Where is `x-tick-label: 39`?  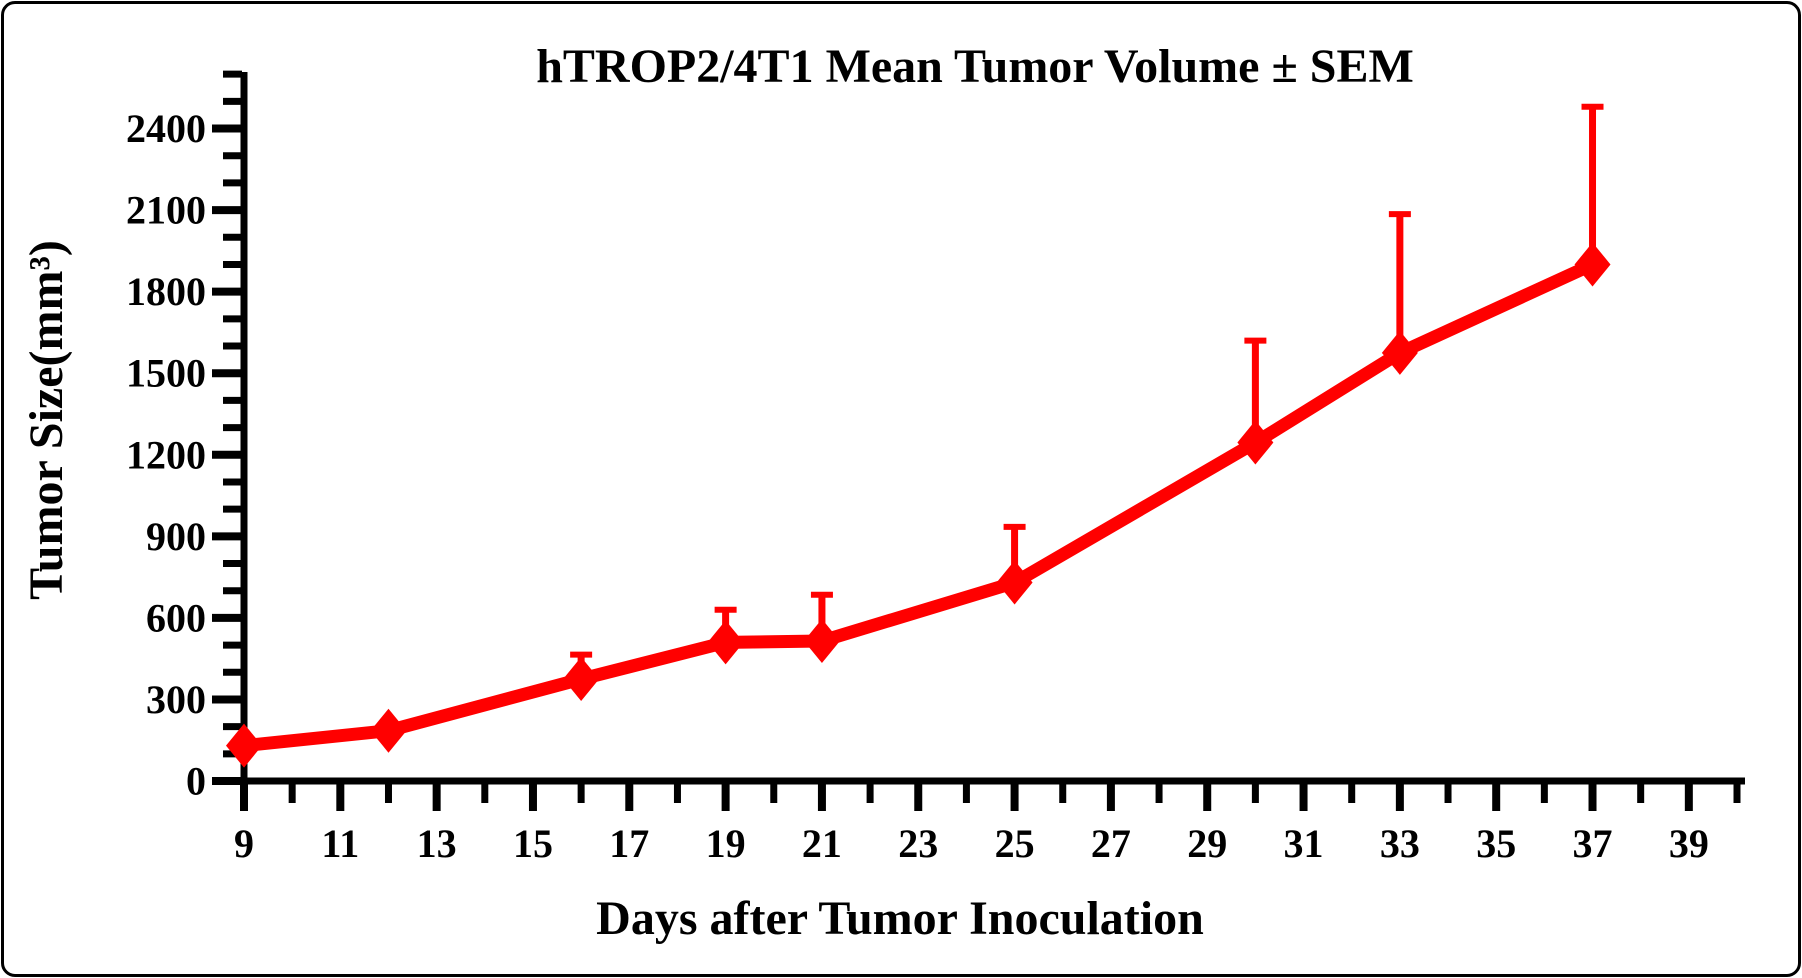
x-tick-label: 39 is located at coordinates (1689, 843).